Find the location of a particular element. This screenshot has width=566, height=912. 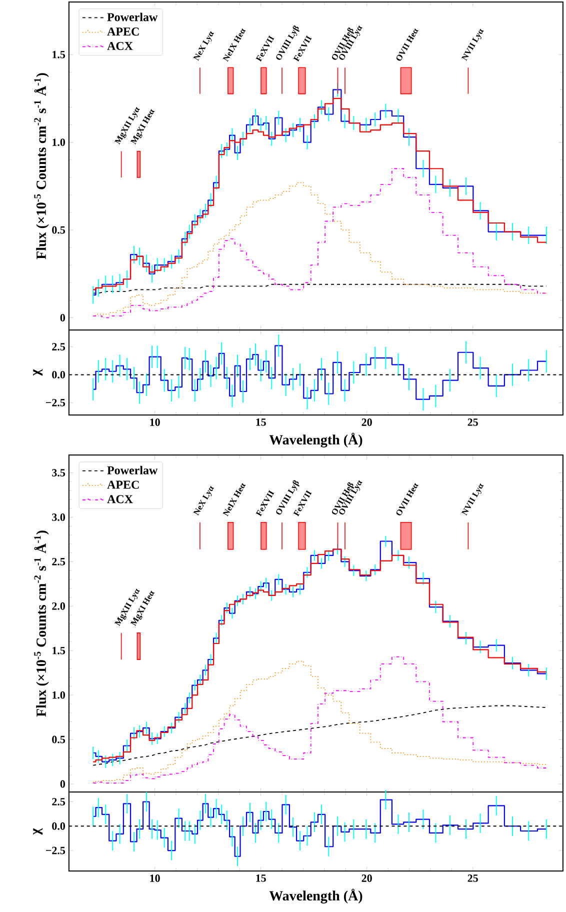

y-tick-label: 3.5 is located at coordinates (59, 472).